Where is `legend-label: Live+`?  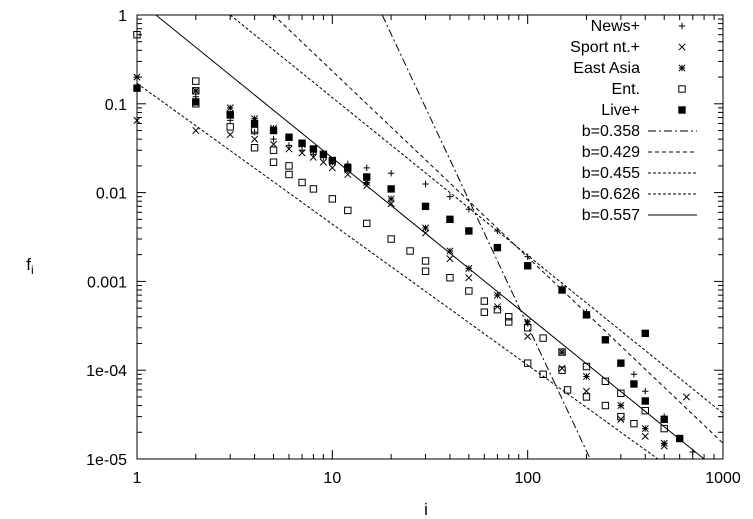
legend-label: Live+ is located at coordinates (620, 110).